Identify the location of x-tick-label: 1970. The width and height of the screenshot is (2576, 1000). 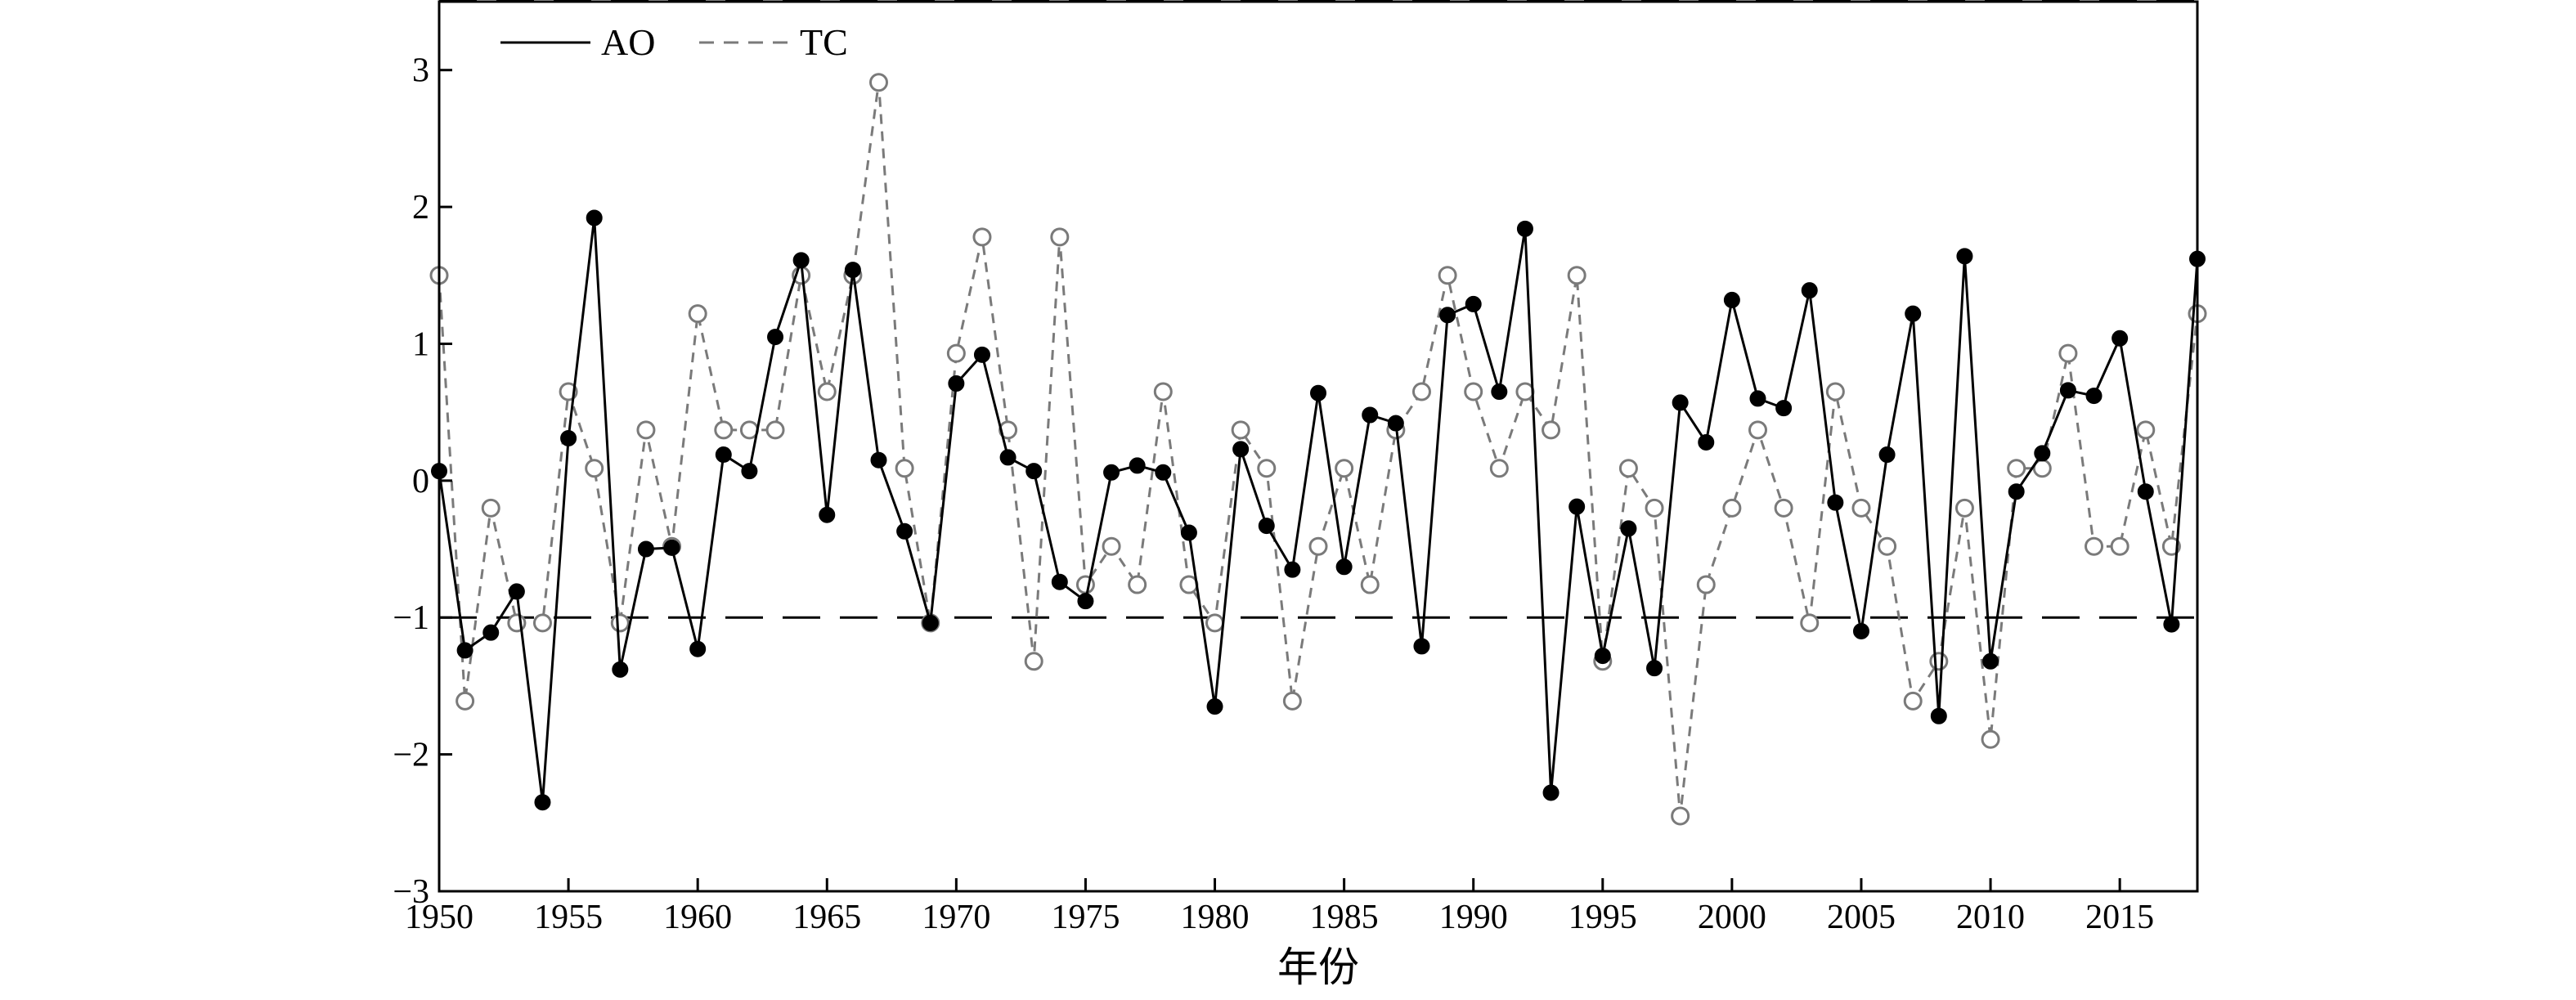
(956, 918).